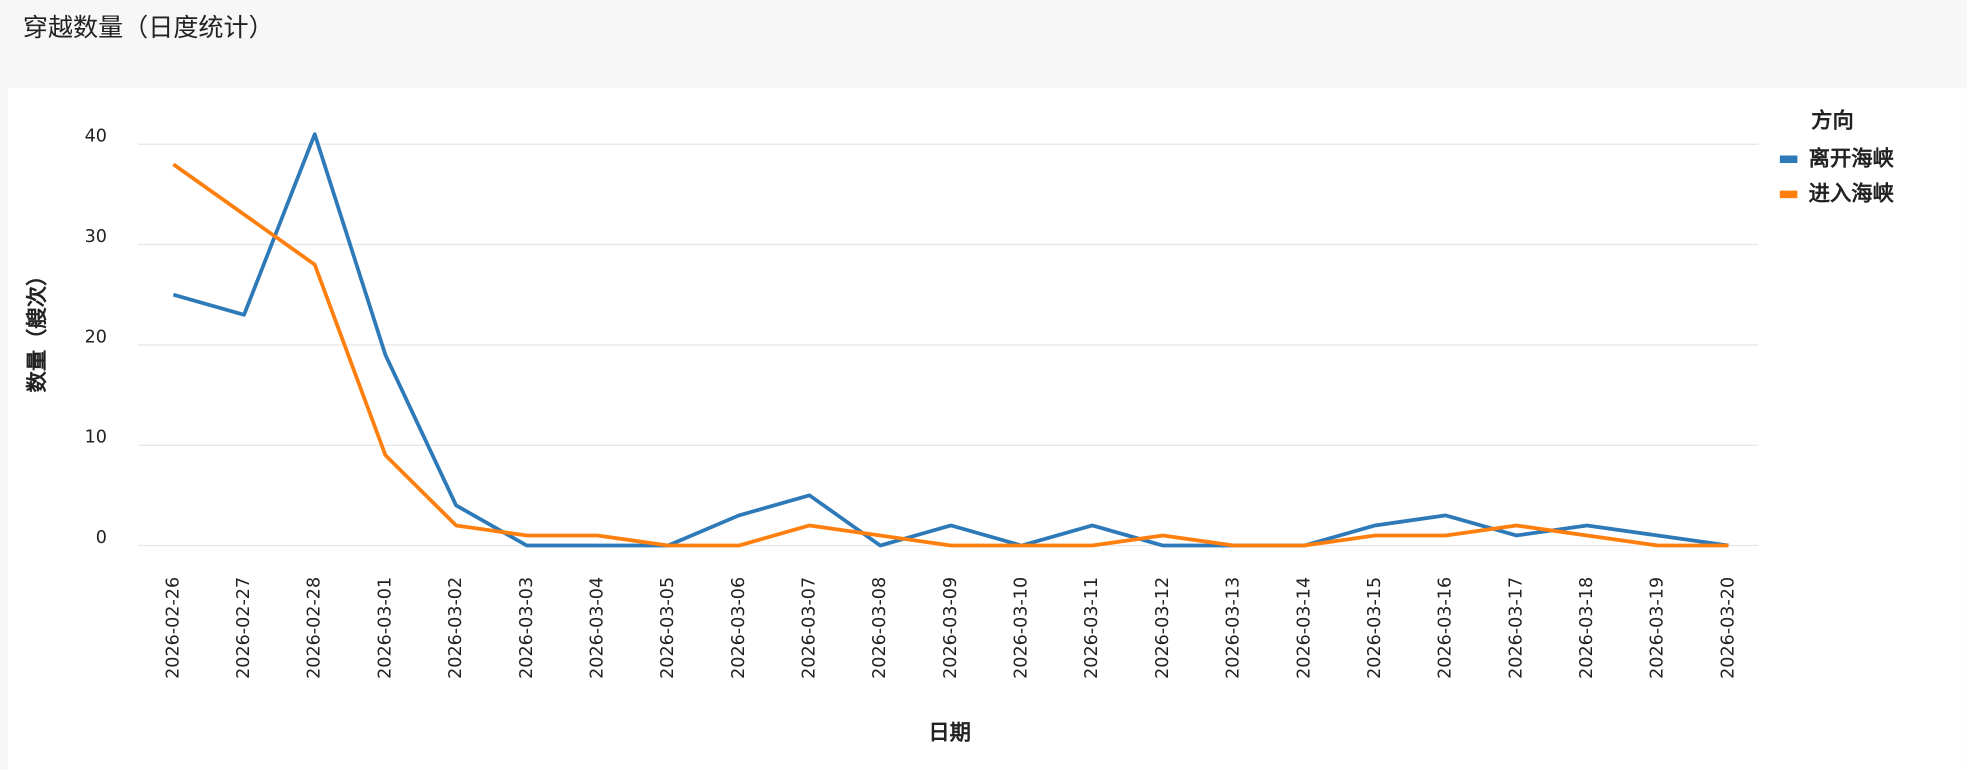  Describe the element at coordinates (668, 628) in the screenshot. I see `x-tick-label: 2026-03-05` at that location.